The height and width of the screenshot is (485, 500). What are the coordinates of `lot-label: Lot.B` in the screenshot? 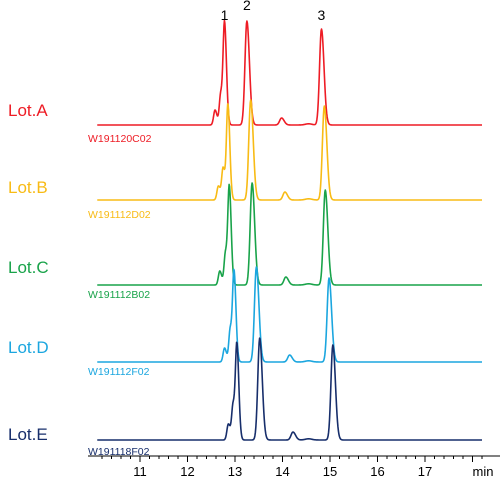 It's located at (28, 187).